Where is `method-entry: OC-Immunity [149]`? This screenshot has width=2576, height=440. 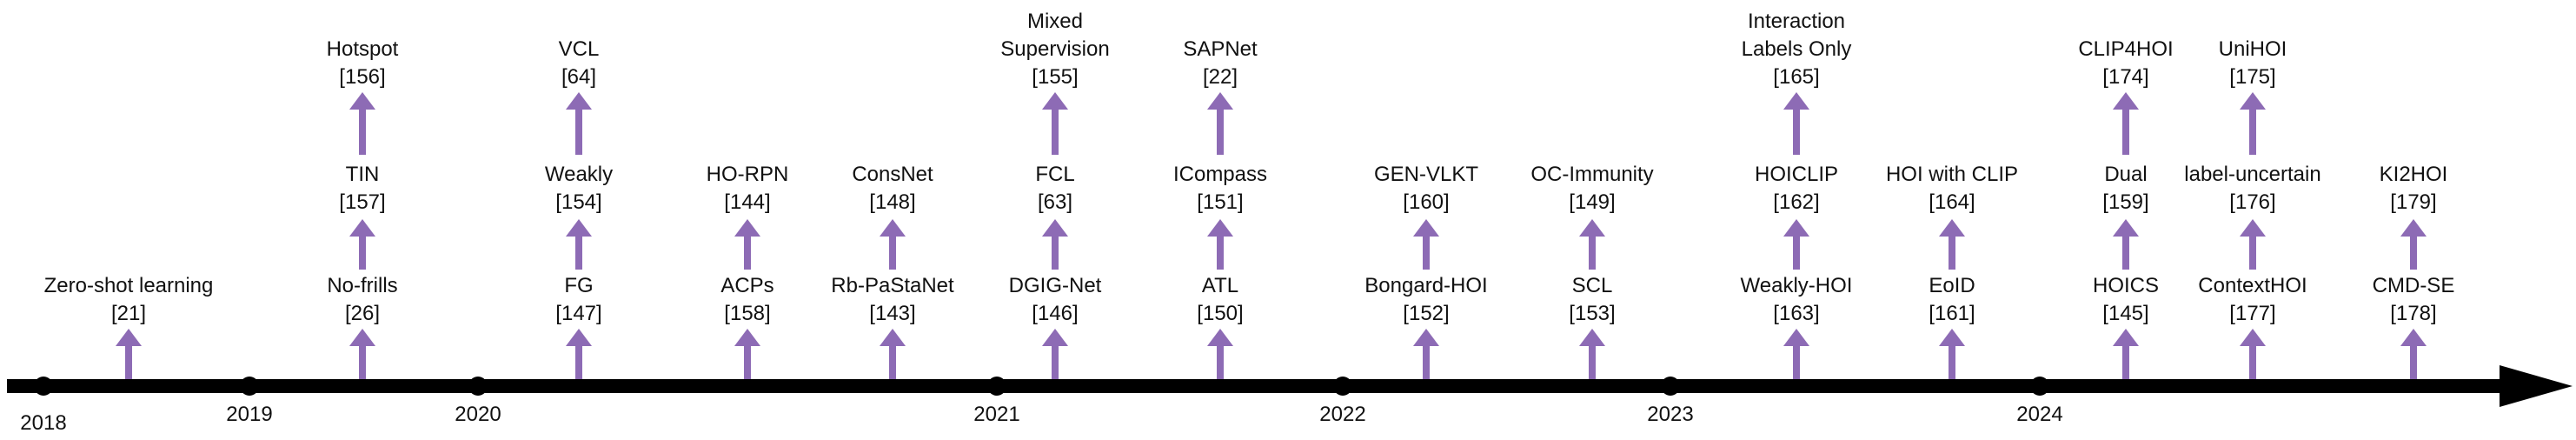 method-entry: OC-Immunity [149] is located at coordinates (1592, 216).